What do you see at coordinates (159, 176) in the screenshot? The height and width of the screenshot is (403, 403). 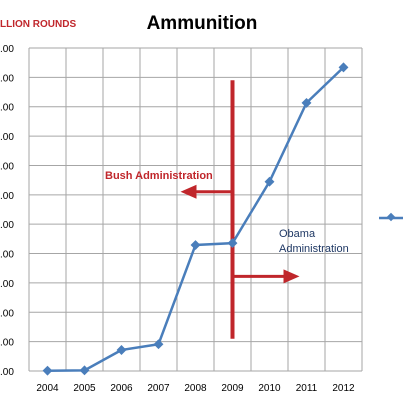 I see `bush-administration-label: Bush Administration` at bounding box center [159, 176].